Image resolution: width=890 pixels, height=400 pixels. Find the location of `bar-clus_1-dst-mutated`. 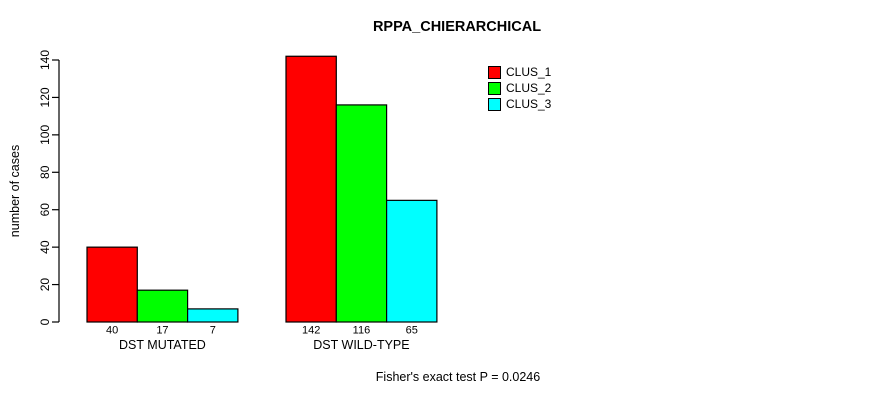

bar-clus_1-dst-mutated is located at coordinates (112, 284).